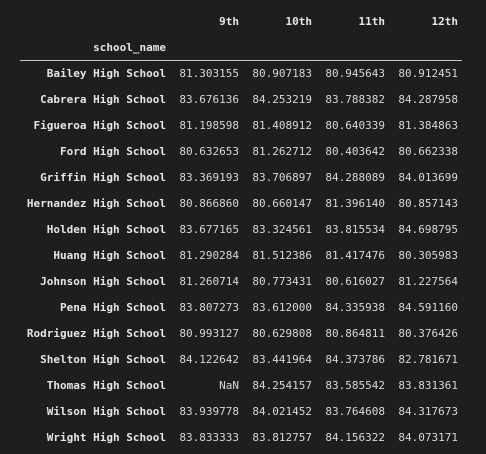  Describe the element at coordinates (282, 99) in the screenshot. I see `table-cell: 84.253219` at that location.